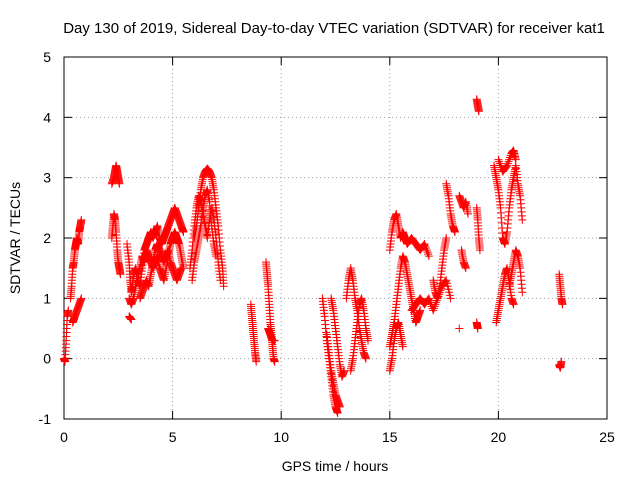  Describe the element at coordinates (173, 437) in the screenshot. I see `x-tick-label: 5` at that location.